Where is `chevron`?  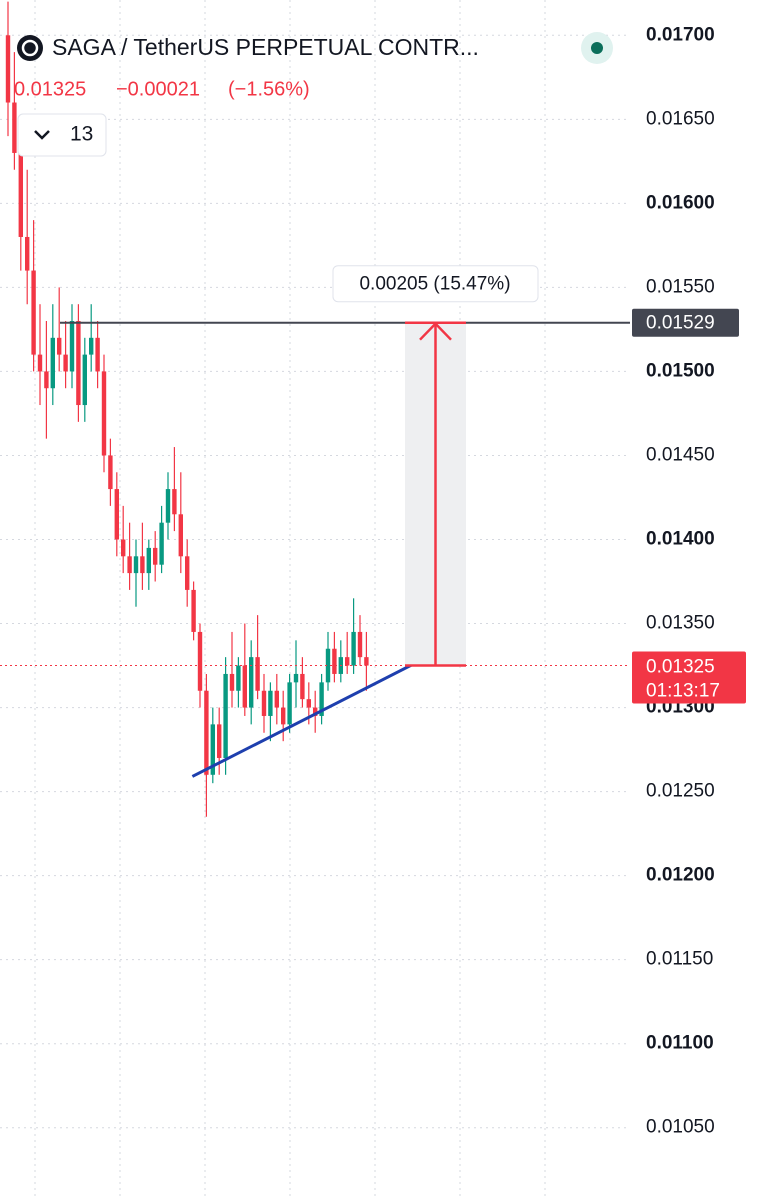
chevron is located at coordinates (42, 135).